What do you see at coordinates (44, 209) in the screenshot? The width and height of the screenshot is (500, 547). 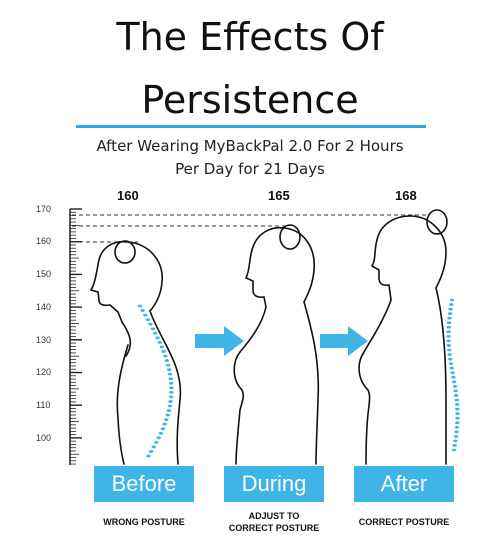 I see `ruler-label-170: 170` at bounding box center [44, 209].